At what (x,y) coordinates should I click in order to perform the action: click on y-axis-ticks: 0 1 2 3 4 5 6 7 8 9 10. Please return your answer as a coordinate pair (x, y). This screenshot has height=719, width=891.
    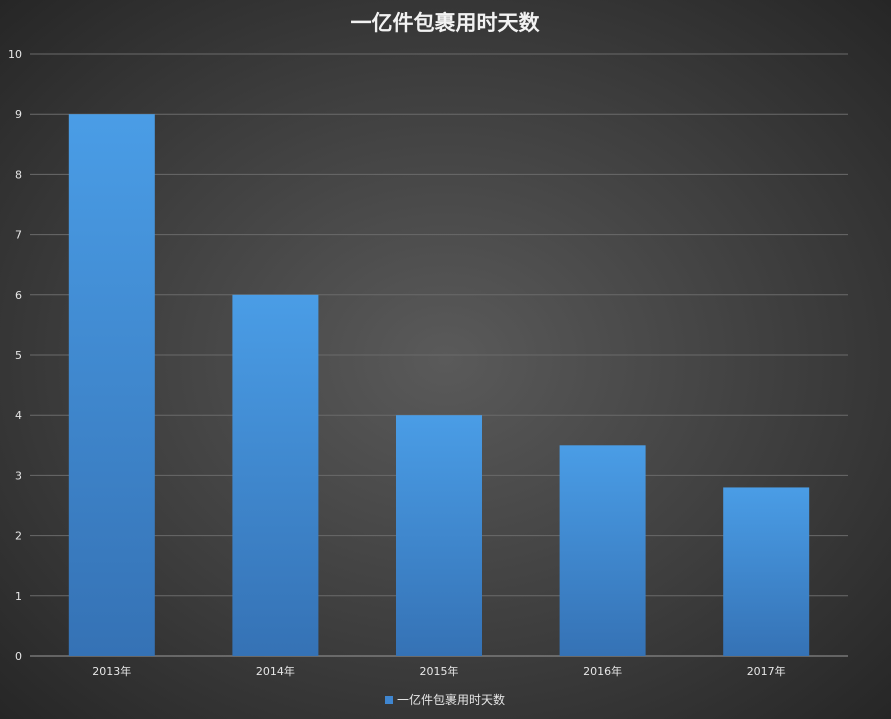
    Looking at the image, I should click on (15, 355).